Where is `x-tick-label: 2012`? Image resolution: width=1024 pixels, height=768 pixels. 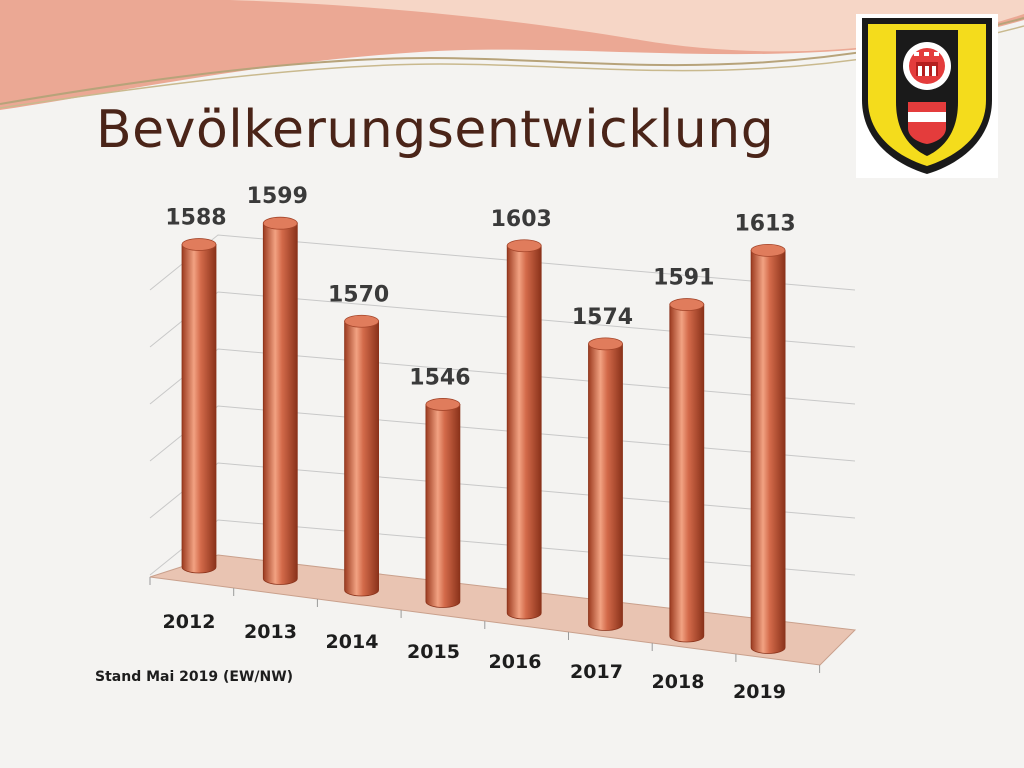 x-tick-label: 2012 is located at coordinates (189, 622).